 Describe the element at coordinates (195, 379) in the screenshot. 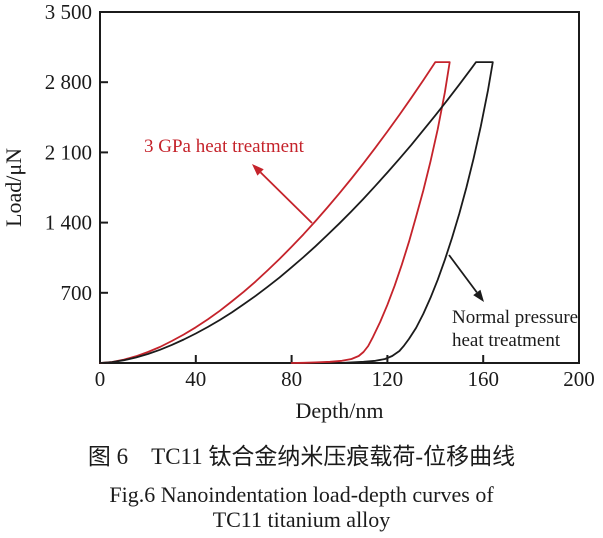

I see `x-tick-label: 40` at that location.